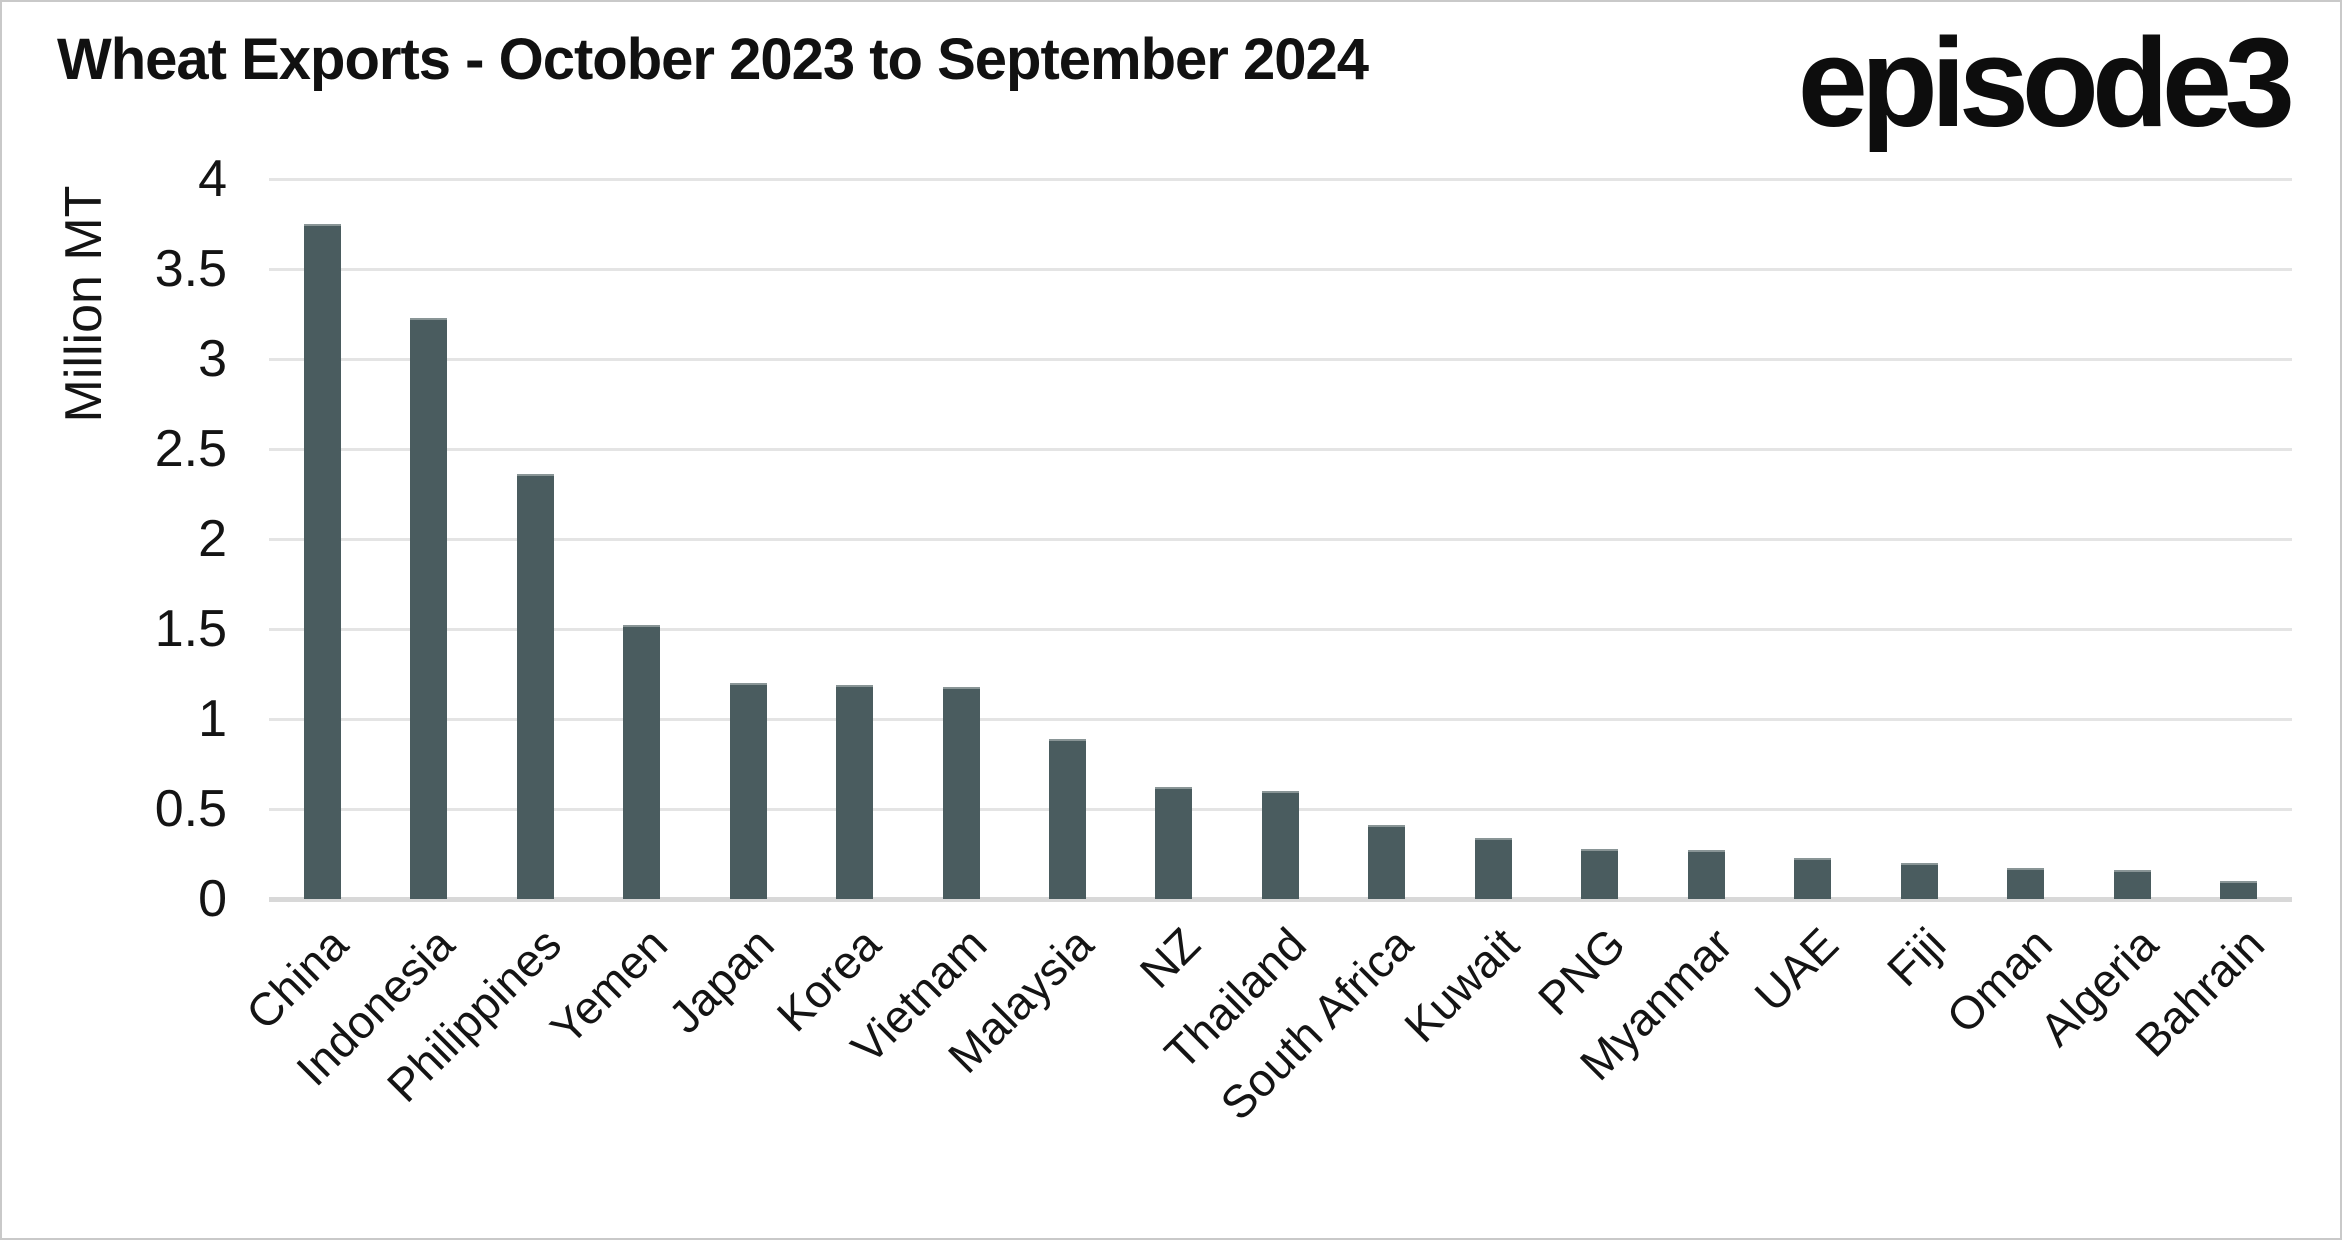 The width and height of the screenshot is (2342, 1240). What do you see at coordinates (1461, 985) in the screenshot?
I see `x-label-kuwait: Kuwait` at bounding box center [1461, 985].